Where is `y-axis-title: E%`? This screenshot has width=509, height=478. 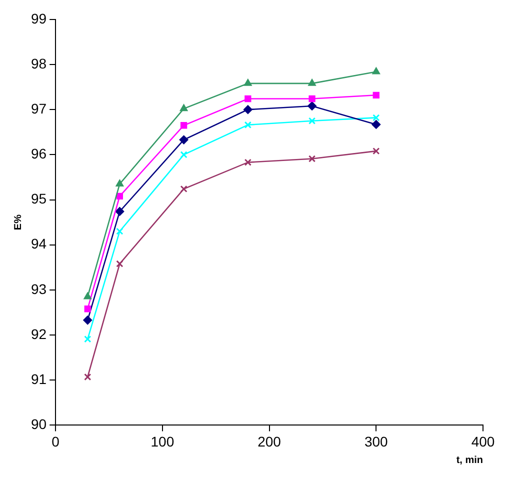
y-axis-title: E% is located at coordinates (18, 222).